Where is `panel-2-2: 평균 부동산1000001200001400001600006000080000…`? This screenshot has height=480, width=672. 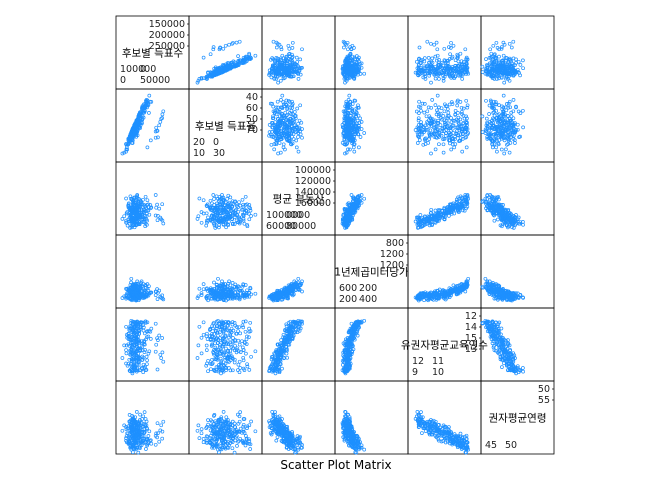 panel-2-2: 평균 부동산1000001200001400001600006000080000… is located at coordinates (298, 198).